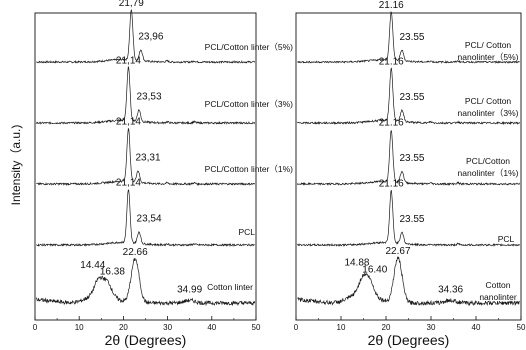 The height and width of the screenshot is (350, 526). I want to click on peak-label: 34.36, so click(450, 289).